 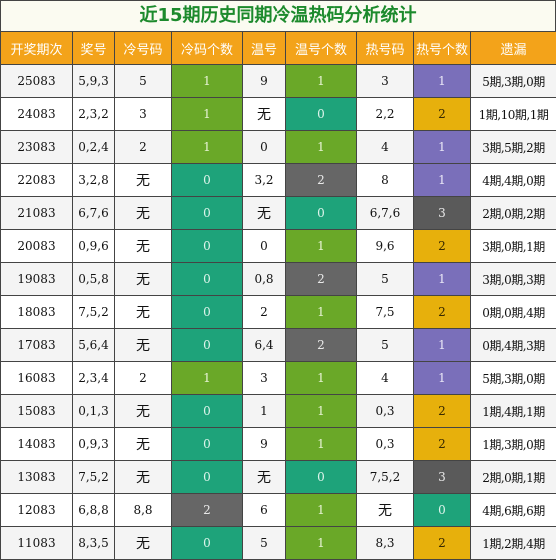 What do you see at coordinates (36, 213) in the screenshot?
I see `period-cell: 21083` at bounding box center [36, 213].